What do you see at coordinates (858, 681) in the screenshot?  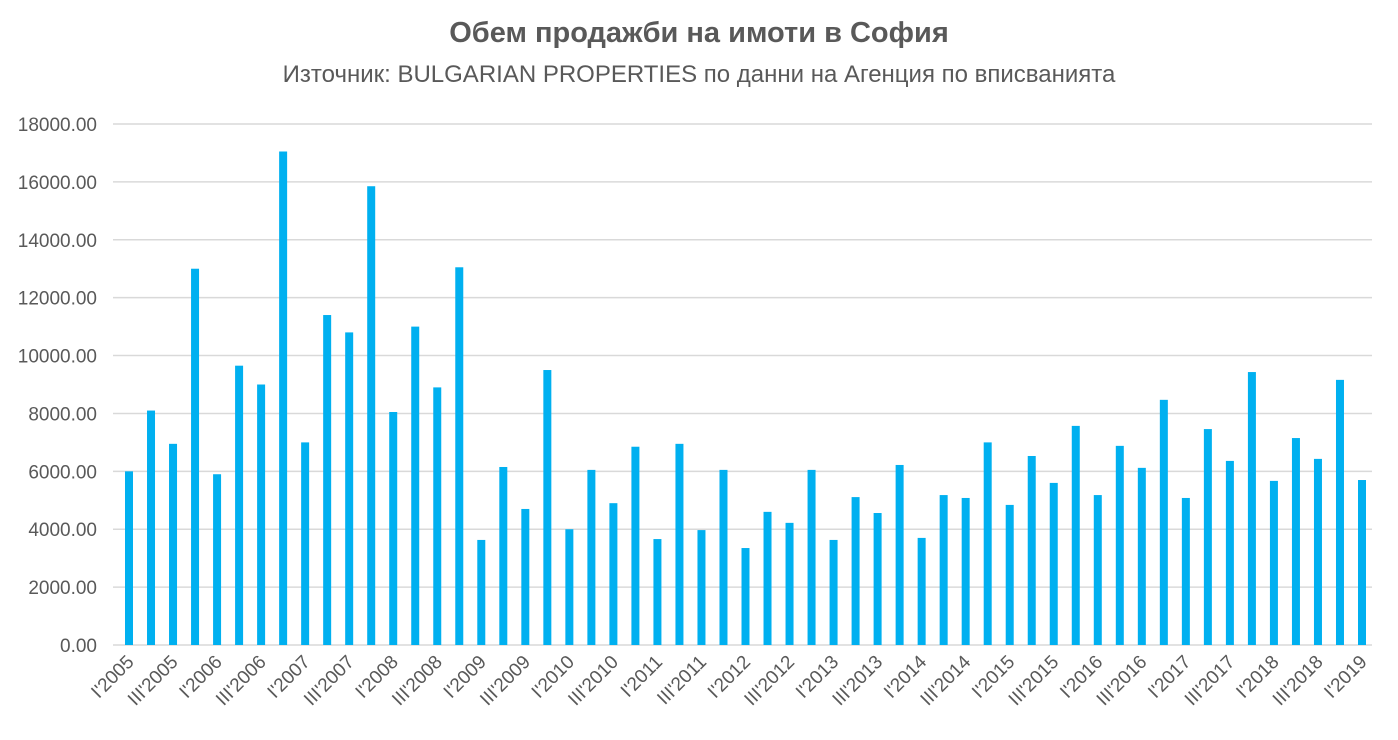 I see `x-tick-label: III'2013` at bounding box center [858, 681].